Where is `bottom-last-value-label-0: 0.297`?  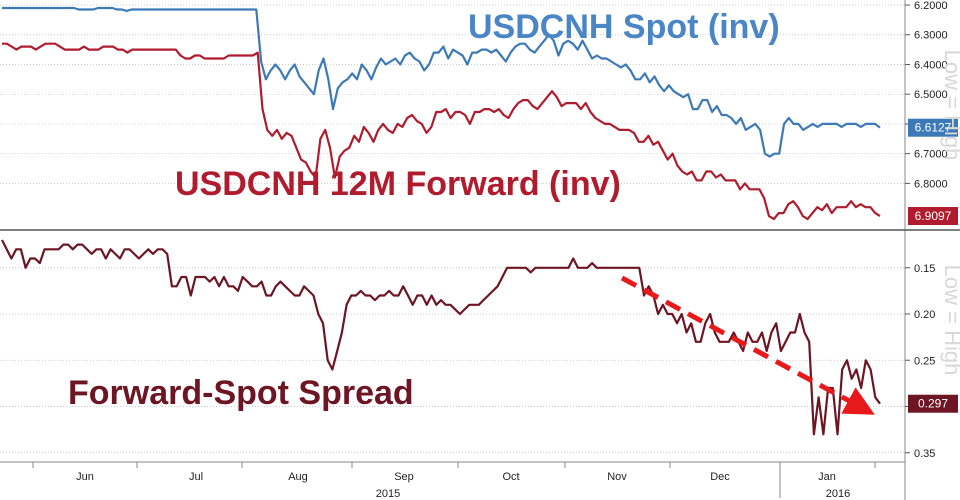
bottom-last-value-label-0: 0.297 is located at coordinates (933, 404).